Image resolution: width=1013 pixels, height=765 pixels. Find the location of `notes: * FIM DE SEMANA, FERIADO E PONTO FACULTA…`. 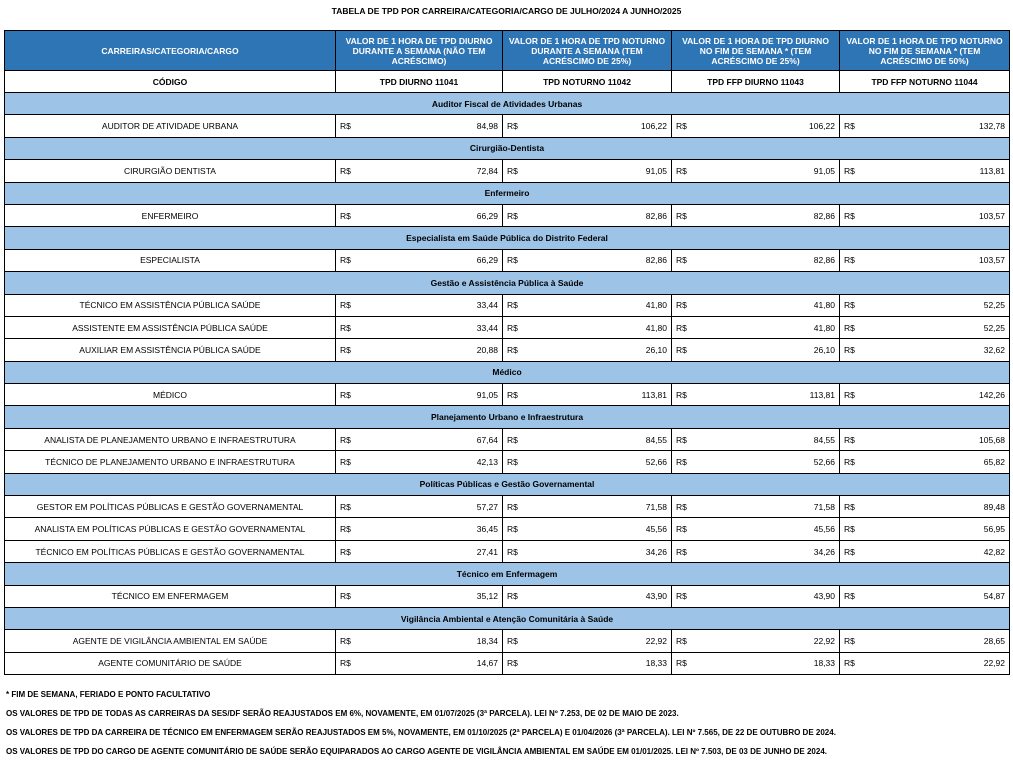

notes: * FIM DE SEMANA, FERIADO E PONTO FACULTA… is located at coordinates (421, 727).